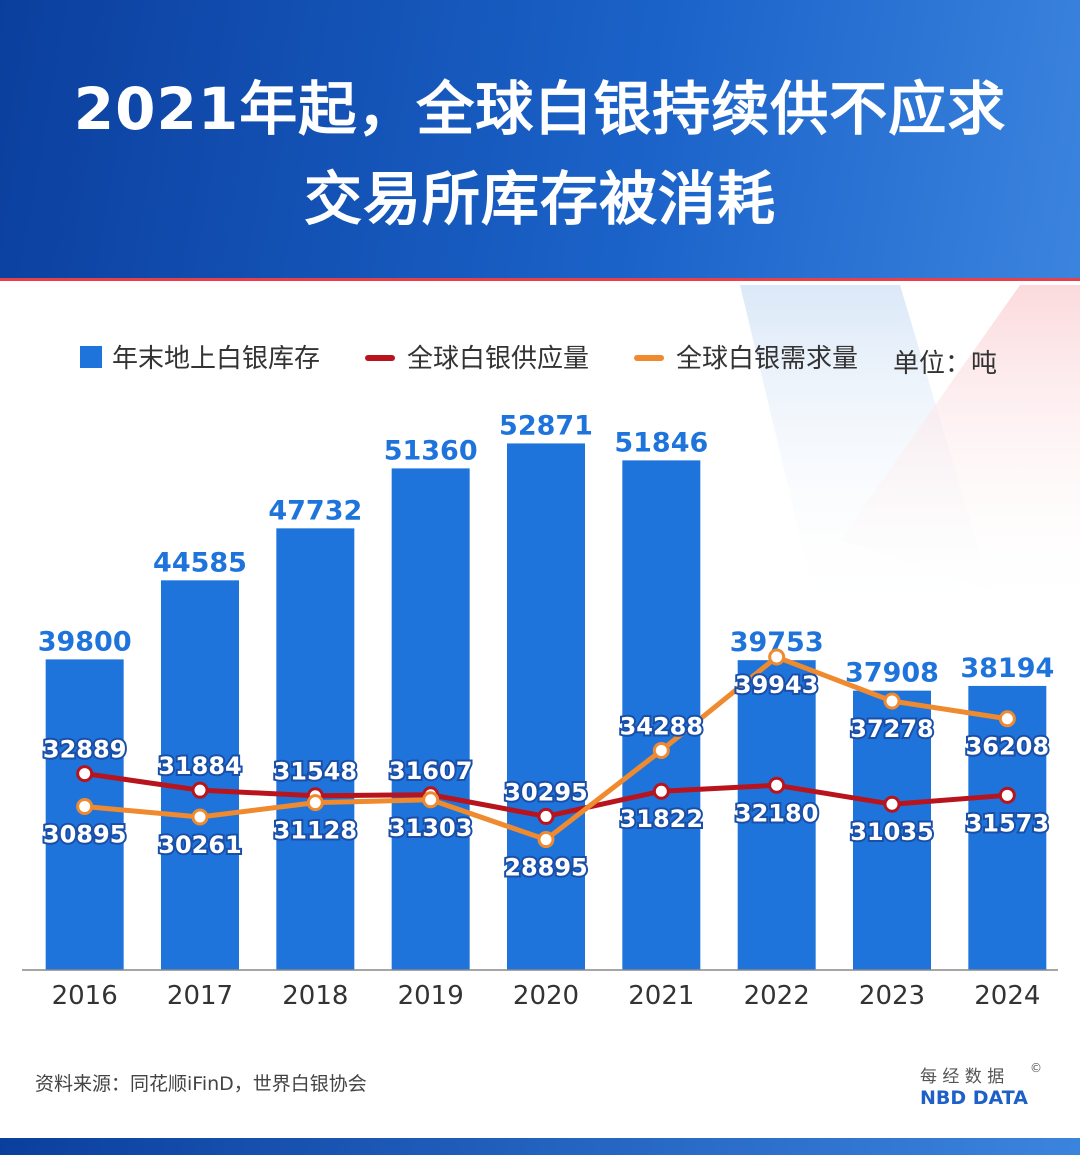 Image resolution: width=1080 pixels, height=1155 pixels. I want to click on footer-bar, so click(540, 1146).